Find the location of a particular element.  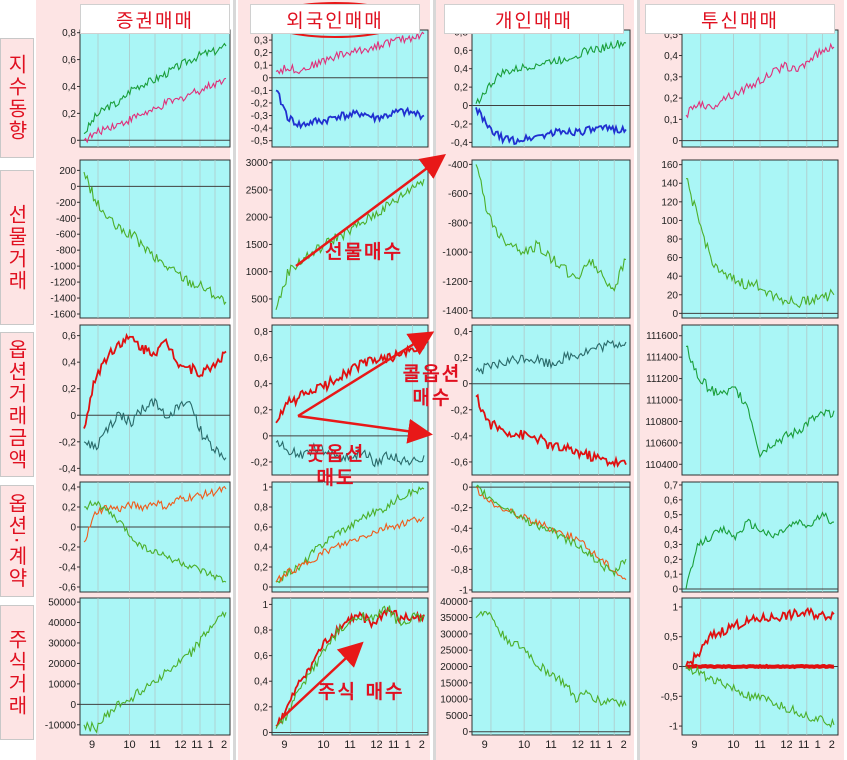

row-label-stock-trading: 주식거래 is located at coordinates (17, 672).